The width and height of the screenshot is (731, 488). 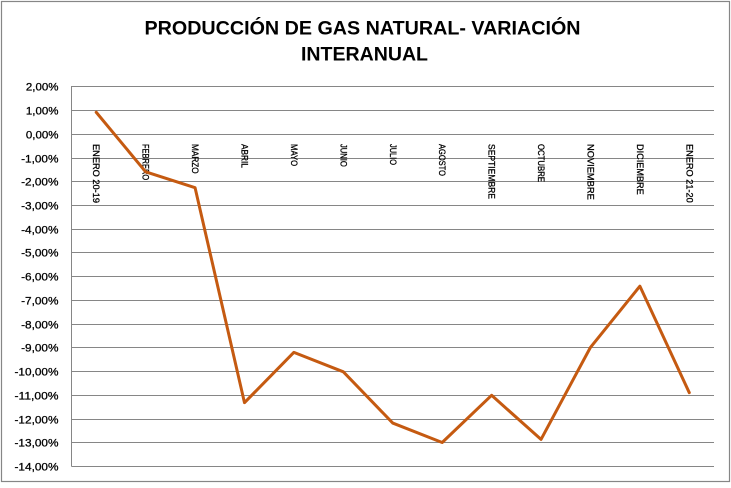 What do you see at coordinates (42, 135) in the screenshot?
I see `svg-text: 0,00%` at bounding box center [42, 135].